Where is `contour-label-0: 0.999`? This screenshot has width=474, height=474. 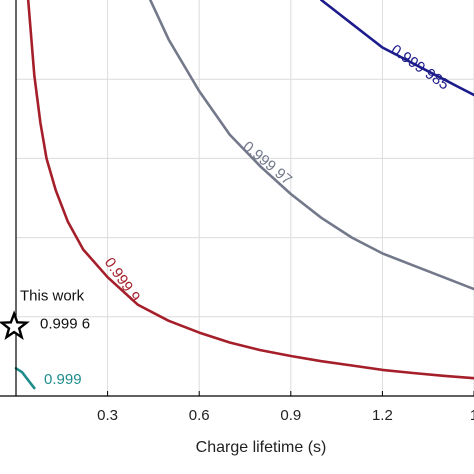
contour-label-0: 0.999 is located at coordinates (63, 379).